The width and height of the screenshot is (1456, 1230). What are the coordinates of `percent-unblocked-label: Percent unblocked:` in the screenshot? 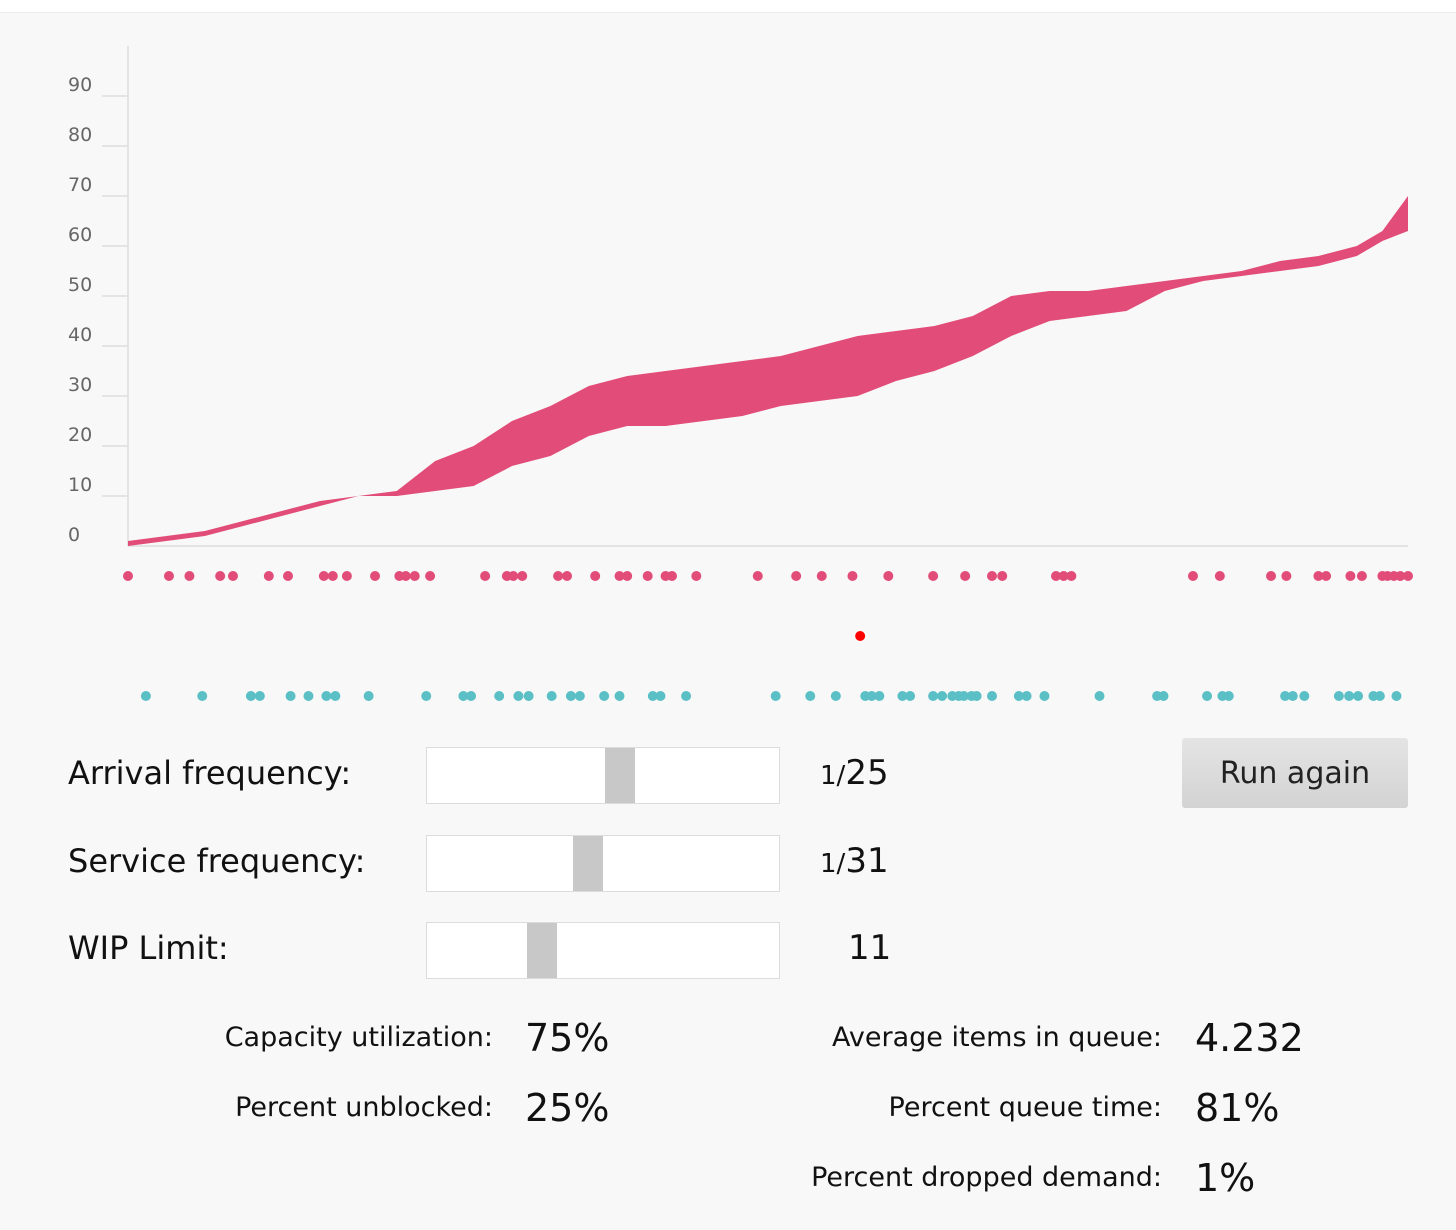 It's located at (364, 1107).